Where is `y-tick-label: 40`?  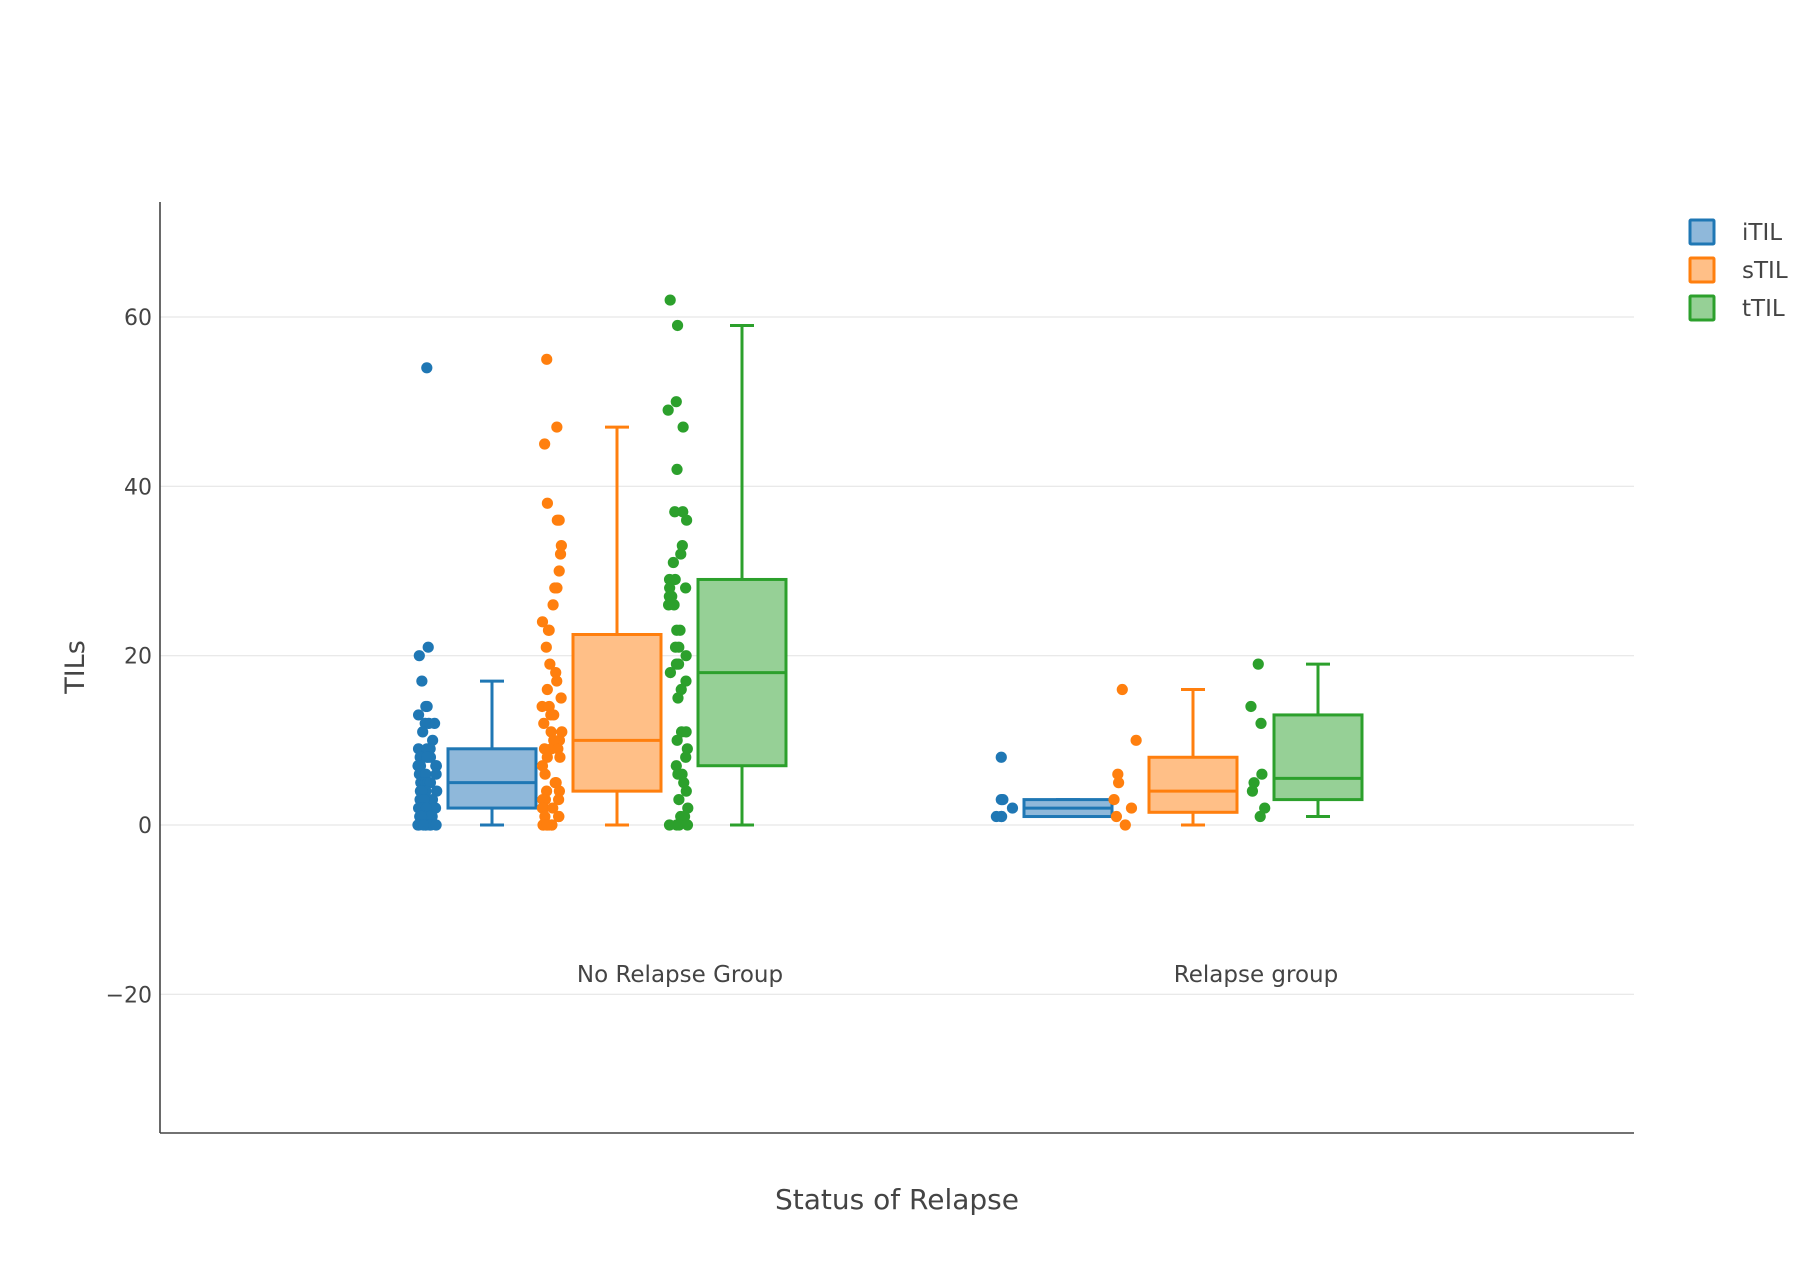 y-tick-label: 40 is located at coordinates (138, 487).